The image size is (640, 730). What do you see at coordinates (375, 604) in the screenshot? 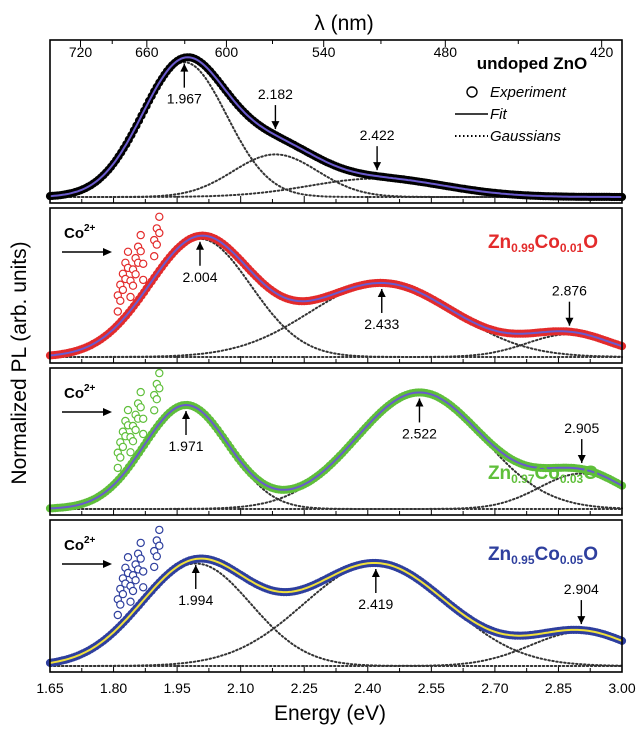
I see `peak-label: 2.419` at bounding box center [375, 604].